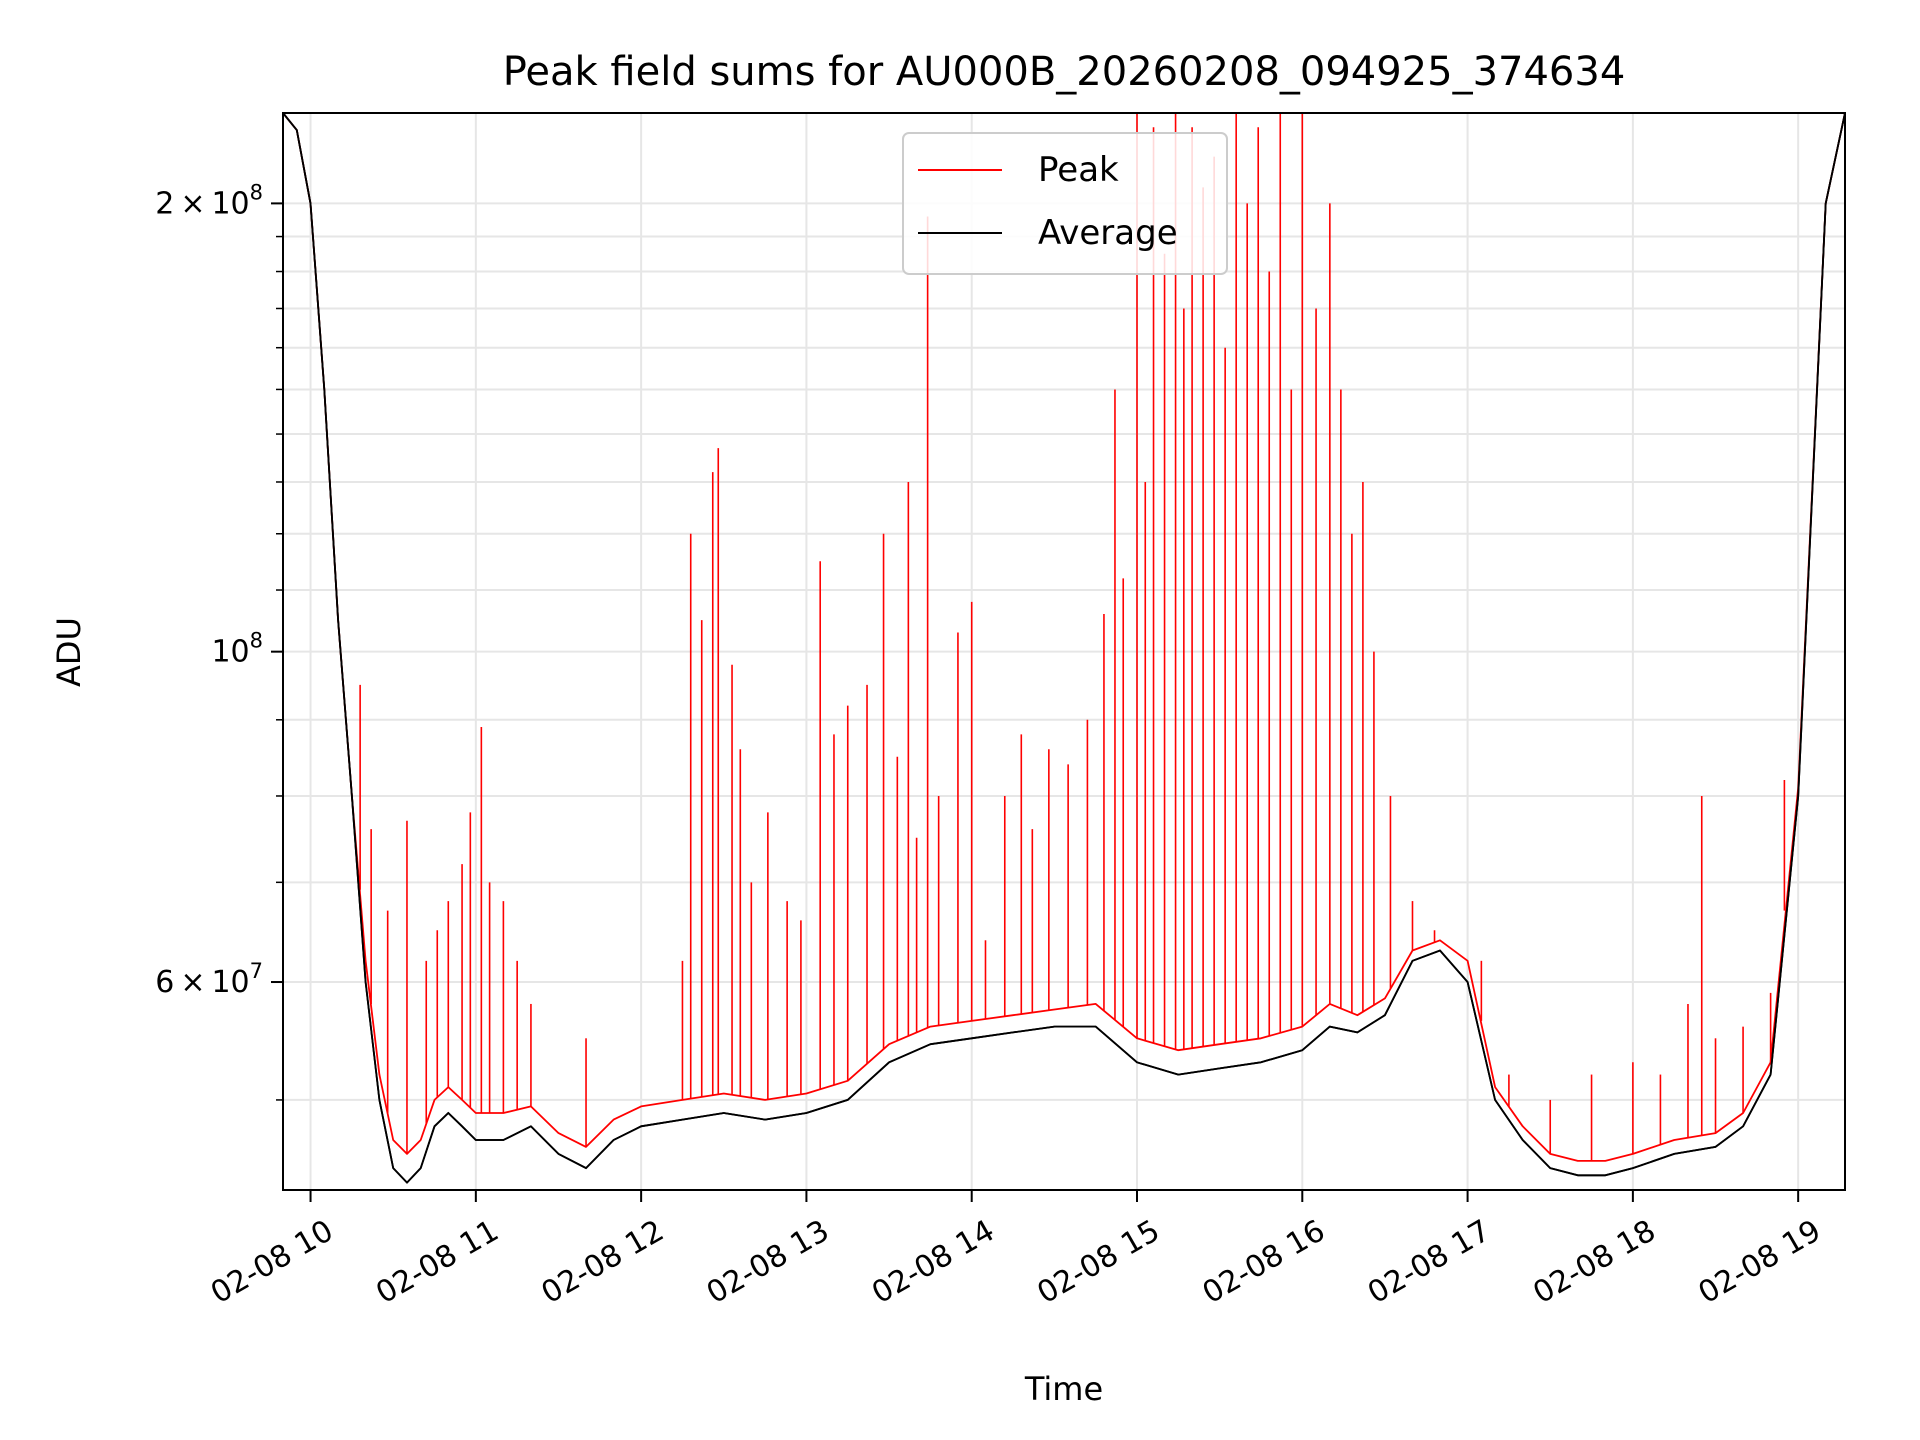 The width and height of the screenshot is (1920, 1440). I want to click on y-axis-label: ADU, so click(69, 652).